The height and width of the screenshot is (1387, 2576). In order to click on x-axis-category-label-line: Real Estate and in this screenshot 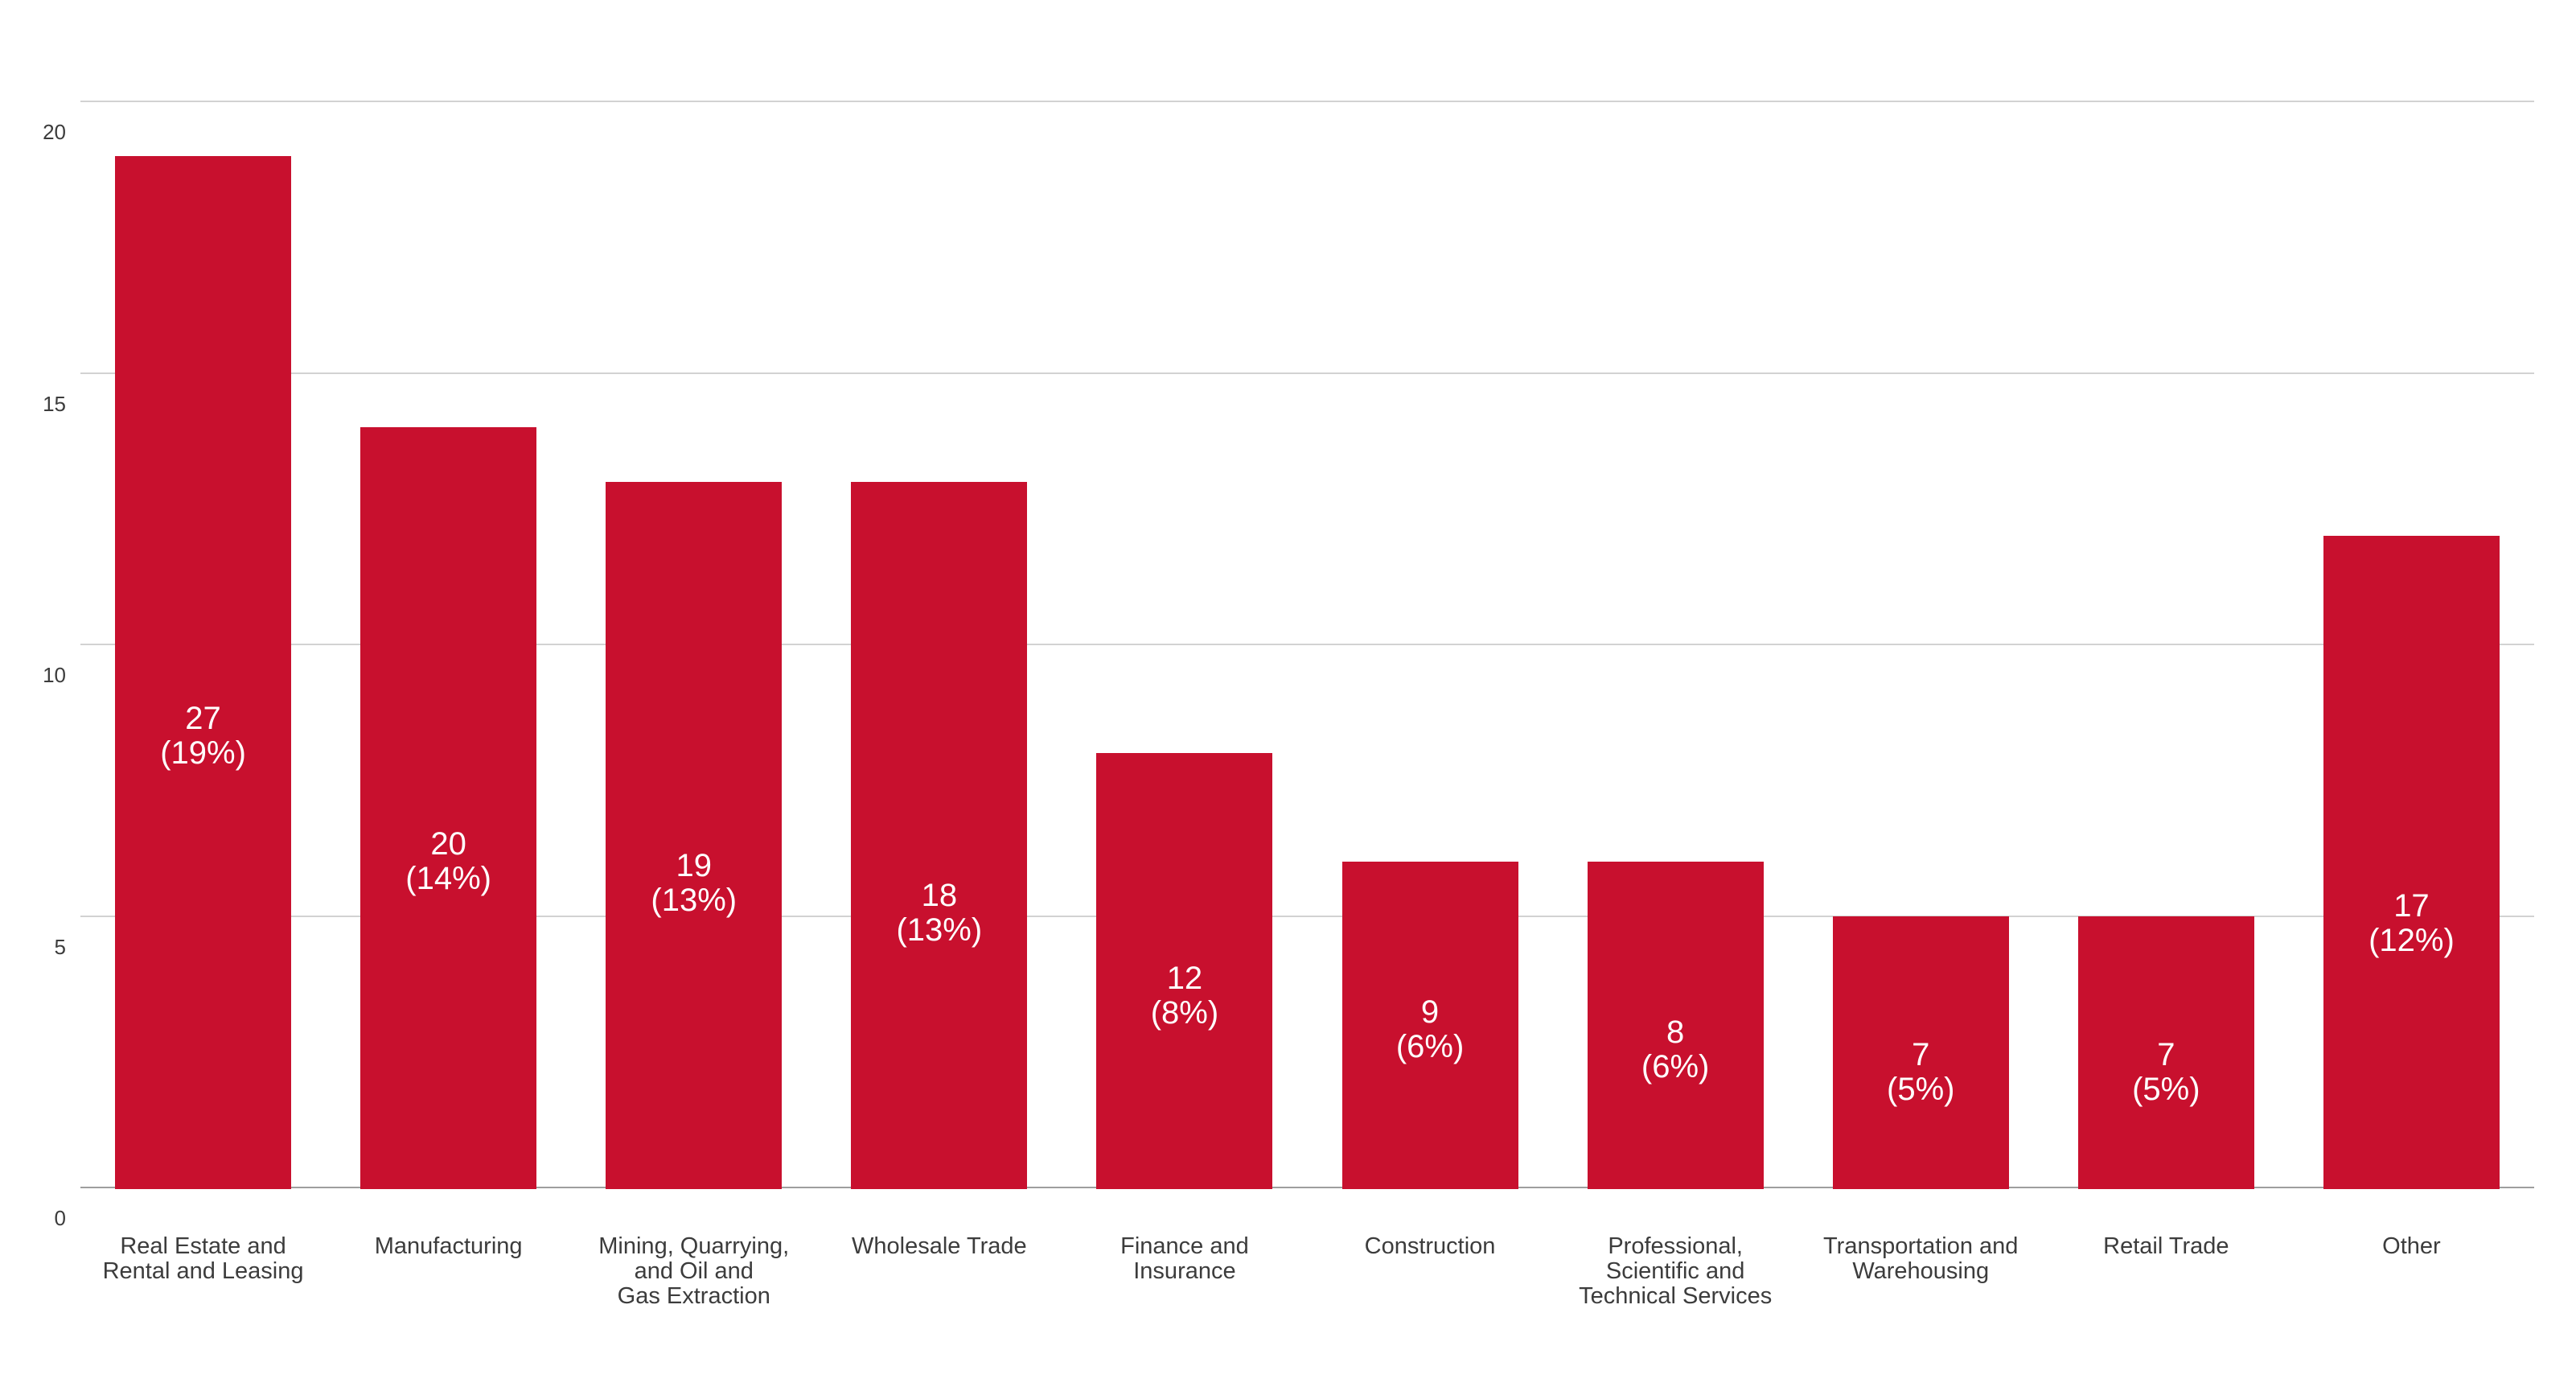, I will do `click(203, 1246)`.